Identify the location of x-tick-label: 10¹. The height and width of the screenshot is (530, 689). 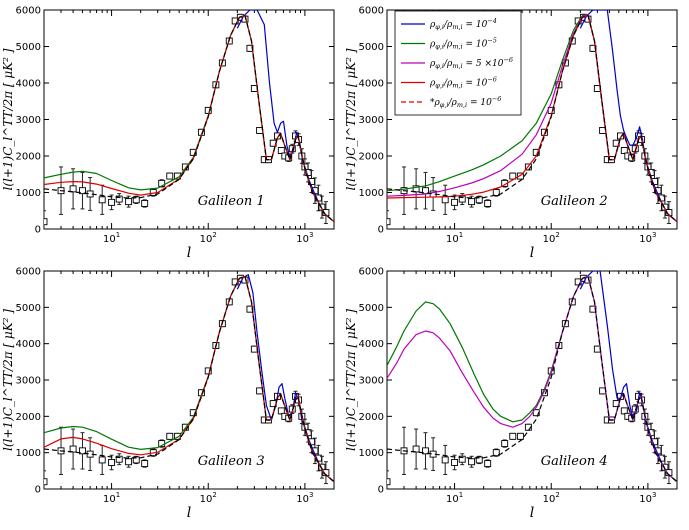
(111, 238).